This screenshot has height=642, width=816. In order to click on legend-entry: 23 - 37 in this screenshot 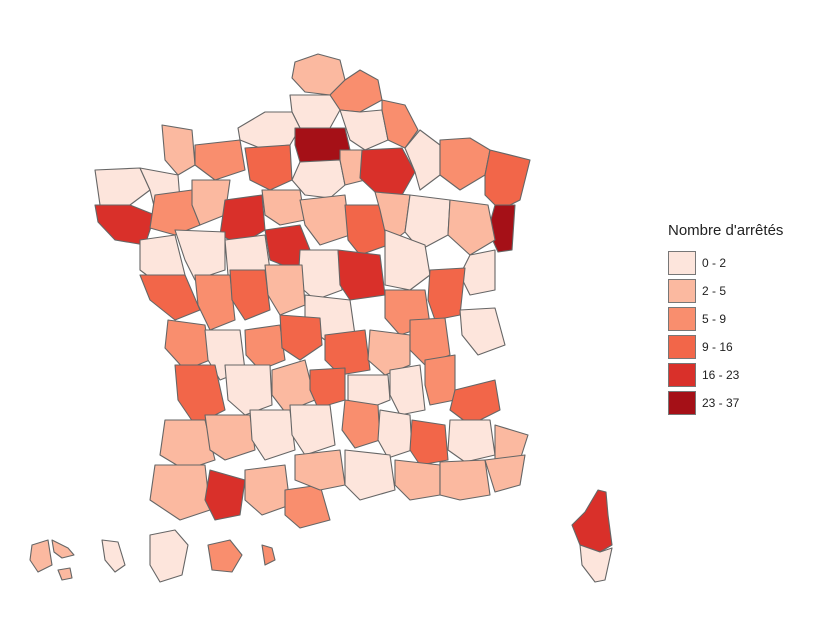, I will do `click(725, 403)`.